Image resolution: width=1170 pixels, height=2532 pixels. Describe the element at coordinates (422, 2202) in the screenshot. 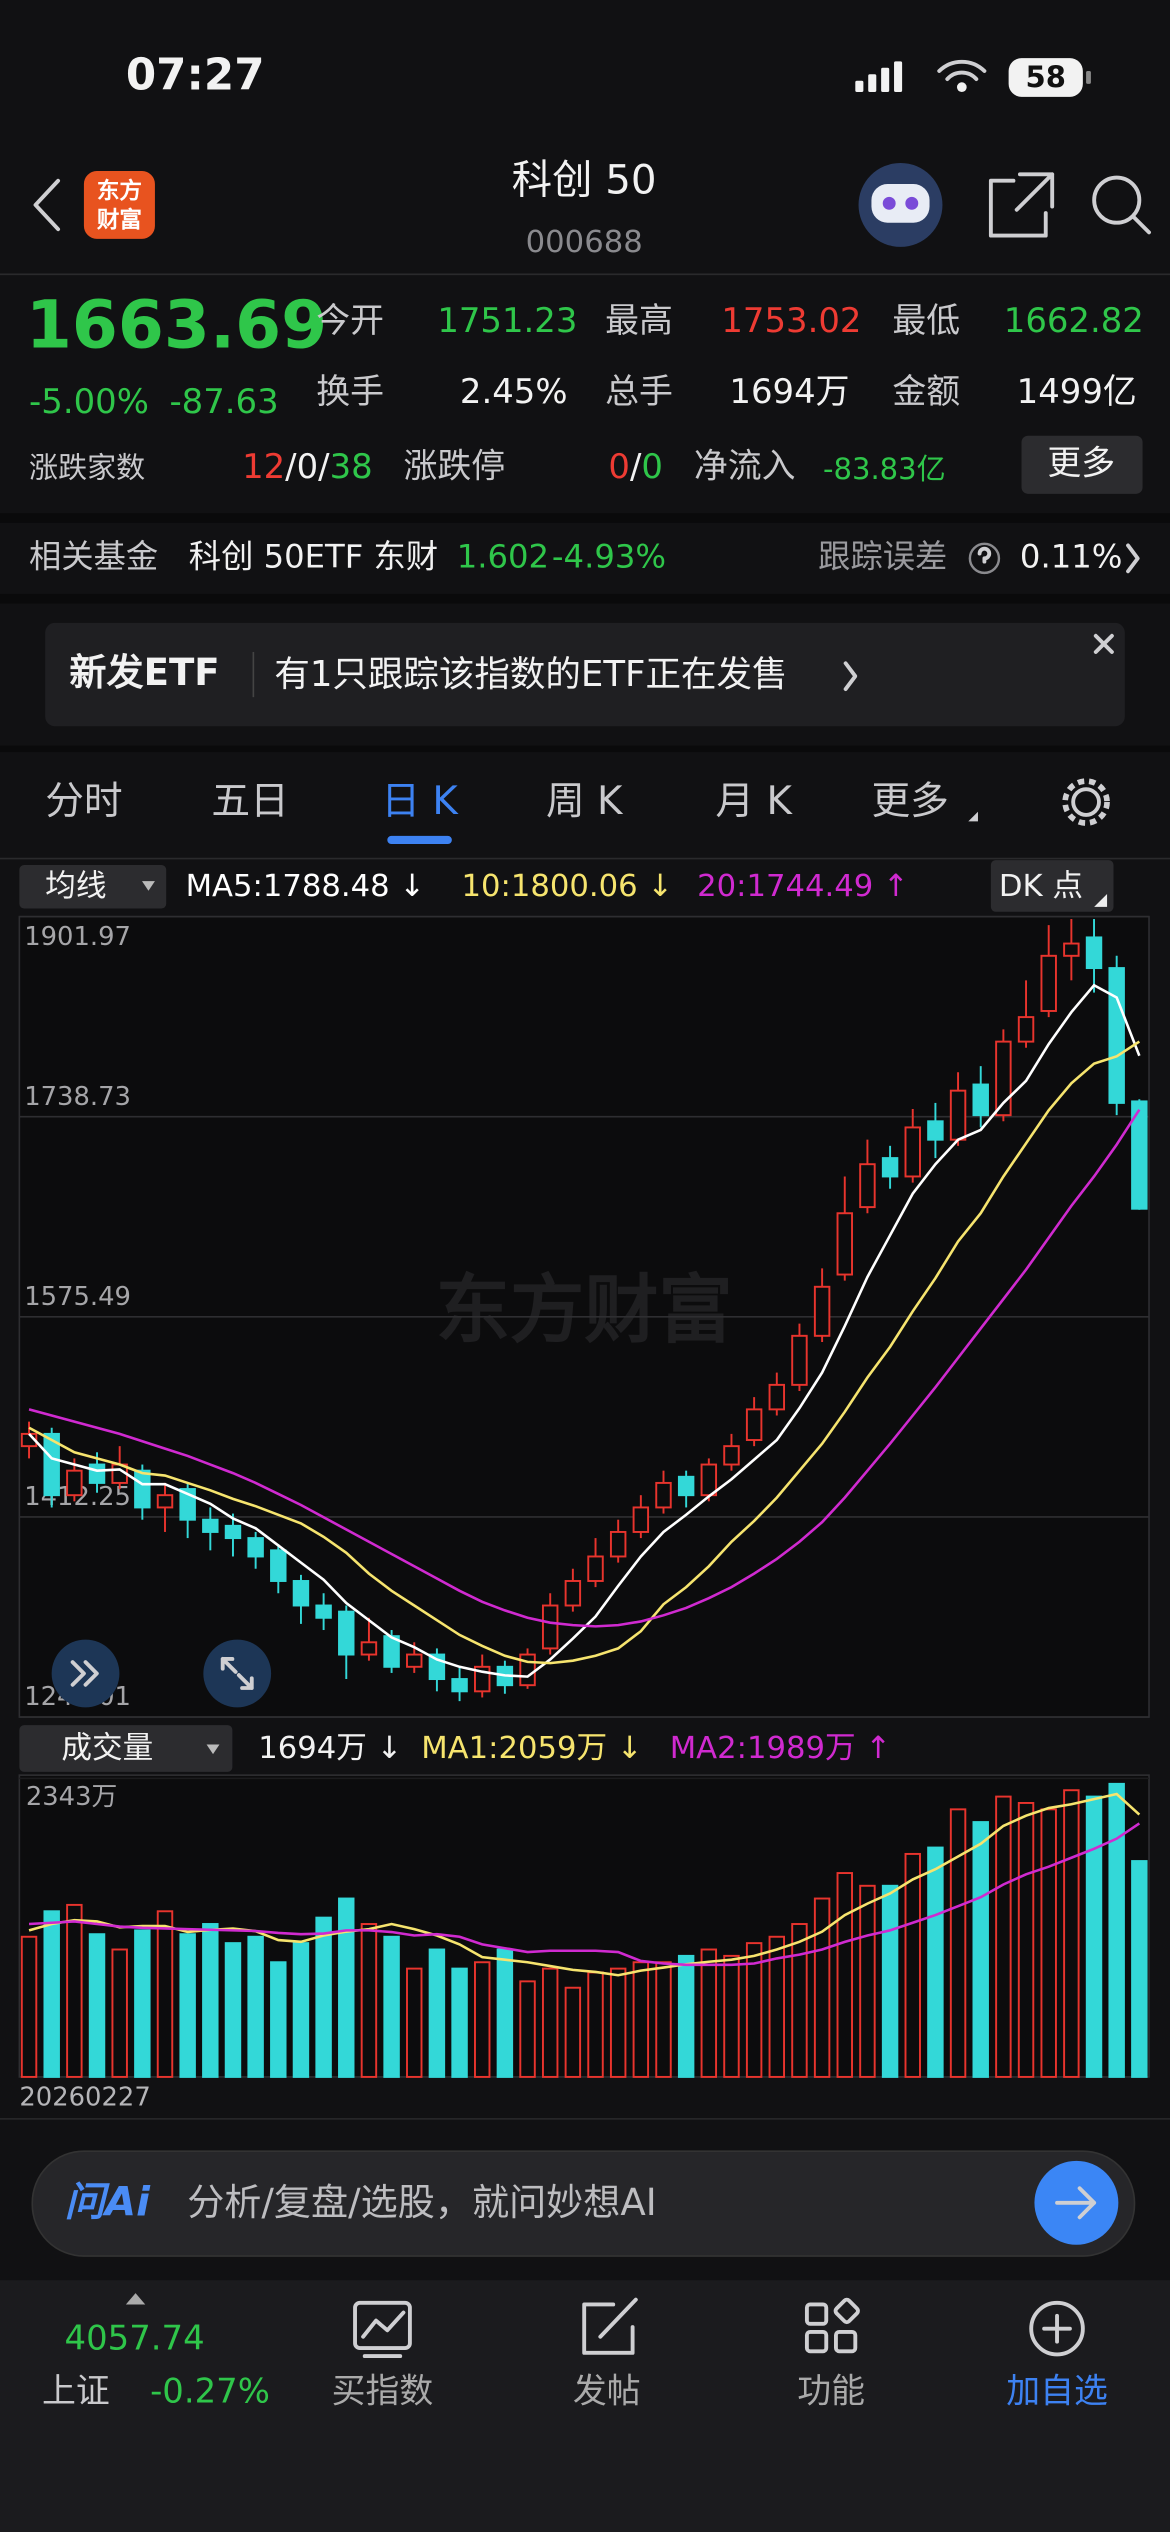

I see `ai-placeholder: 分析/复盘/选股，就问妙想AI` at that location.